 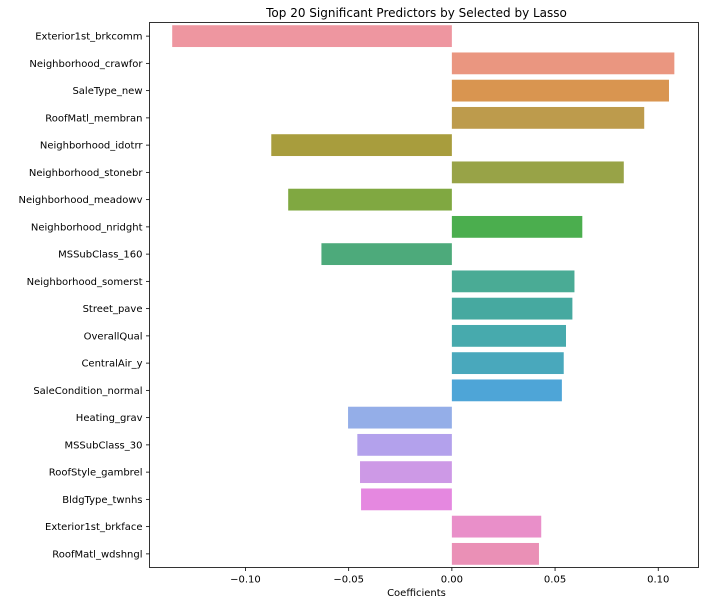 I want to click on y-tick-label: Heating_grav, so click(x=109, y=418).